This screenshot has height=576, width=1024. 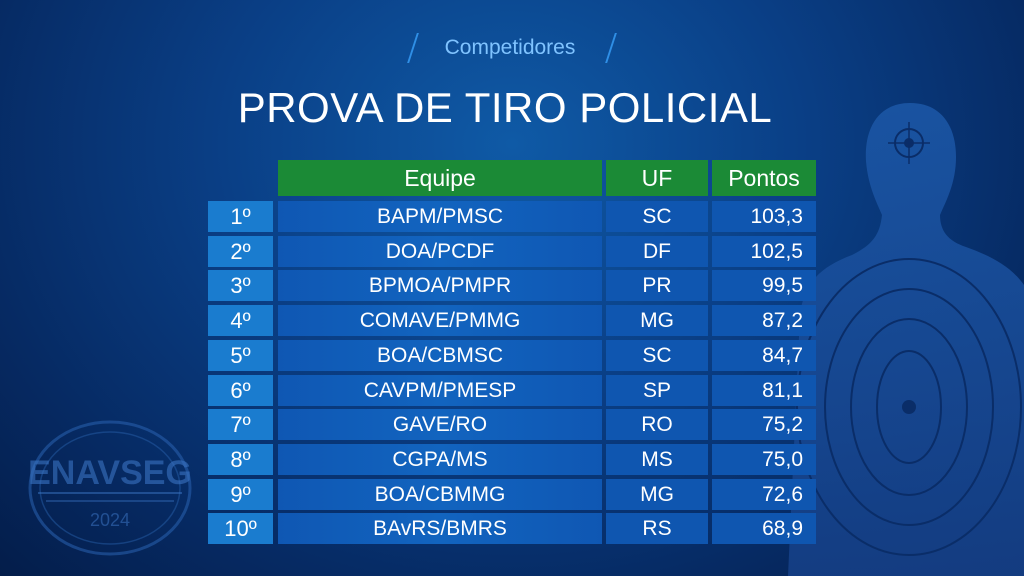 I want to click on header-equipe: Equipe, so click(x=440, y=178).